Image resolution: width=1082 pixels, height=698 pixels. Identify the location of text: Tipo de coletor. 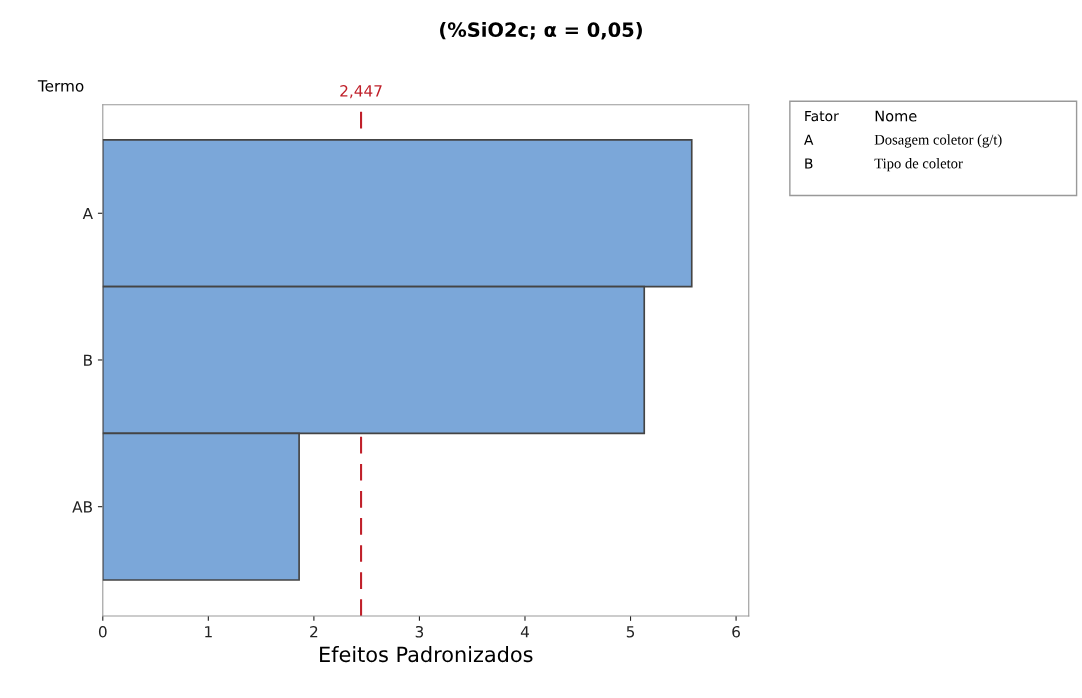
(918, 165).